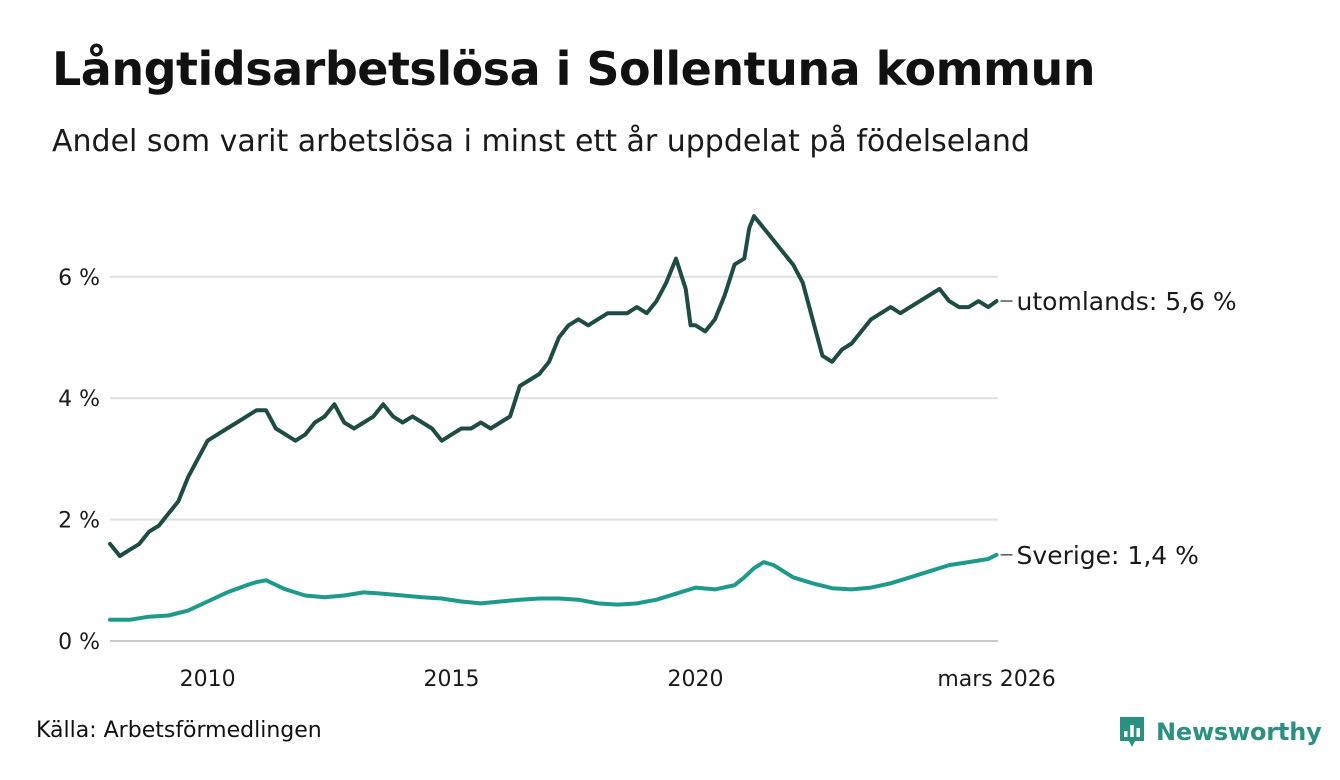  What do you see at coordinates (1108, 555) in the screenshot?
I see `end-label-sverige: Sverige: 1,4 %` at bounding box center [1108, 555].